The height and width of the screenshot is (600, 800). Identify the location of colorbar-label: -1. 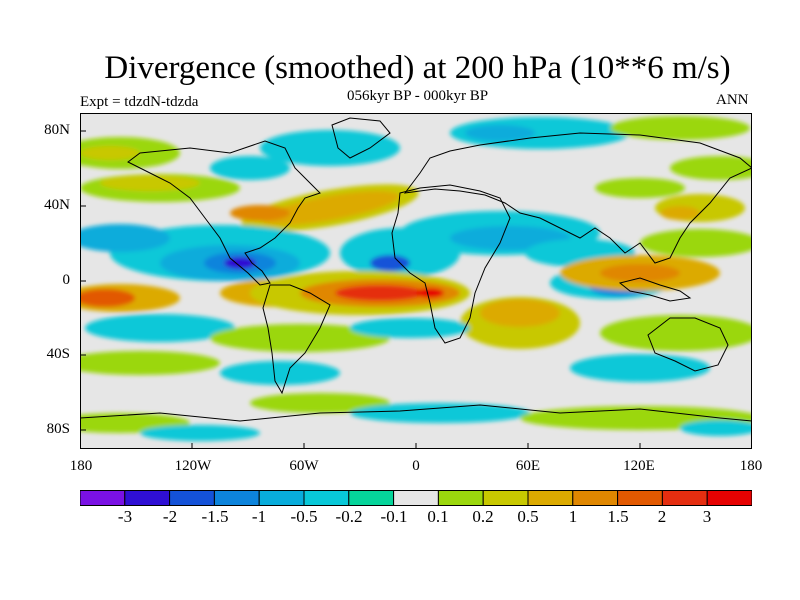
(259, 516).